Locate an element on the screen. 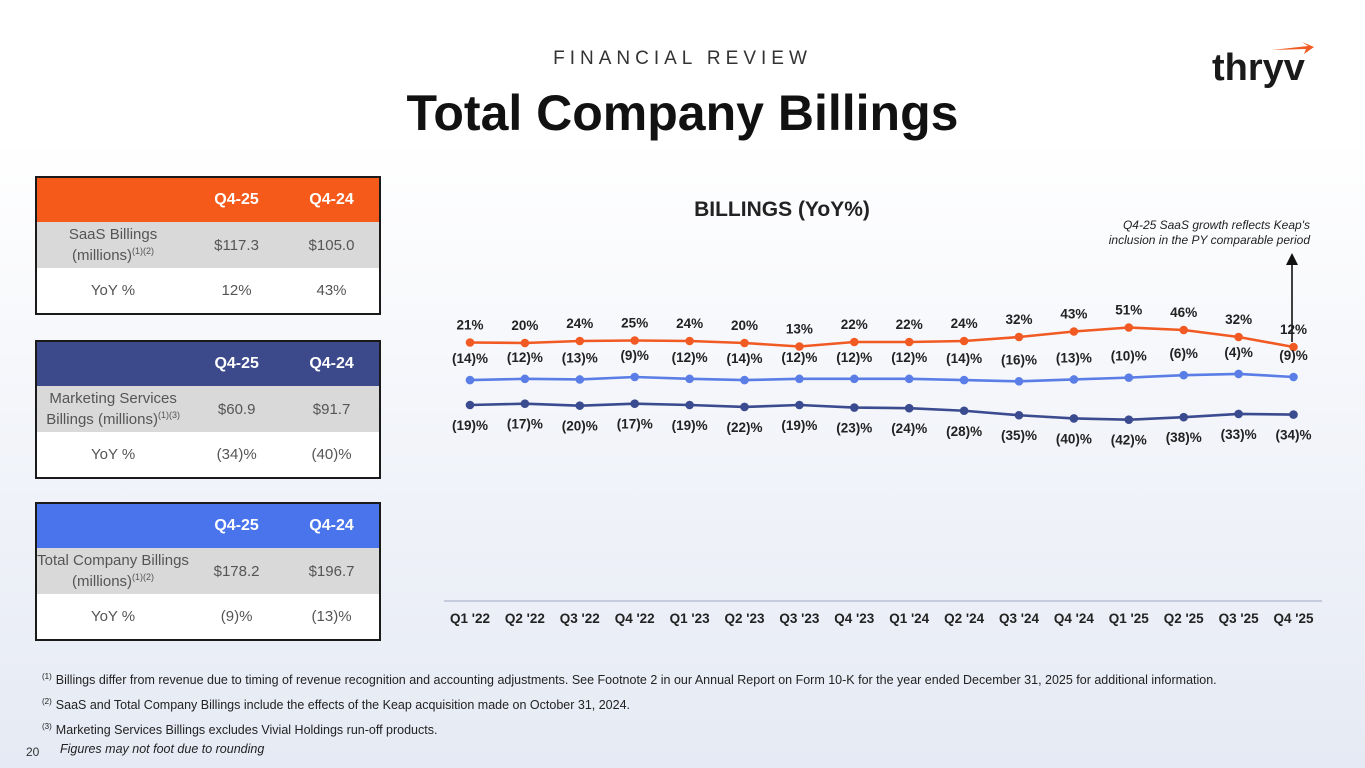  table-cell: (9)% is located at coordinates (237, 617).